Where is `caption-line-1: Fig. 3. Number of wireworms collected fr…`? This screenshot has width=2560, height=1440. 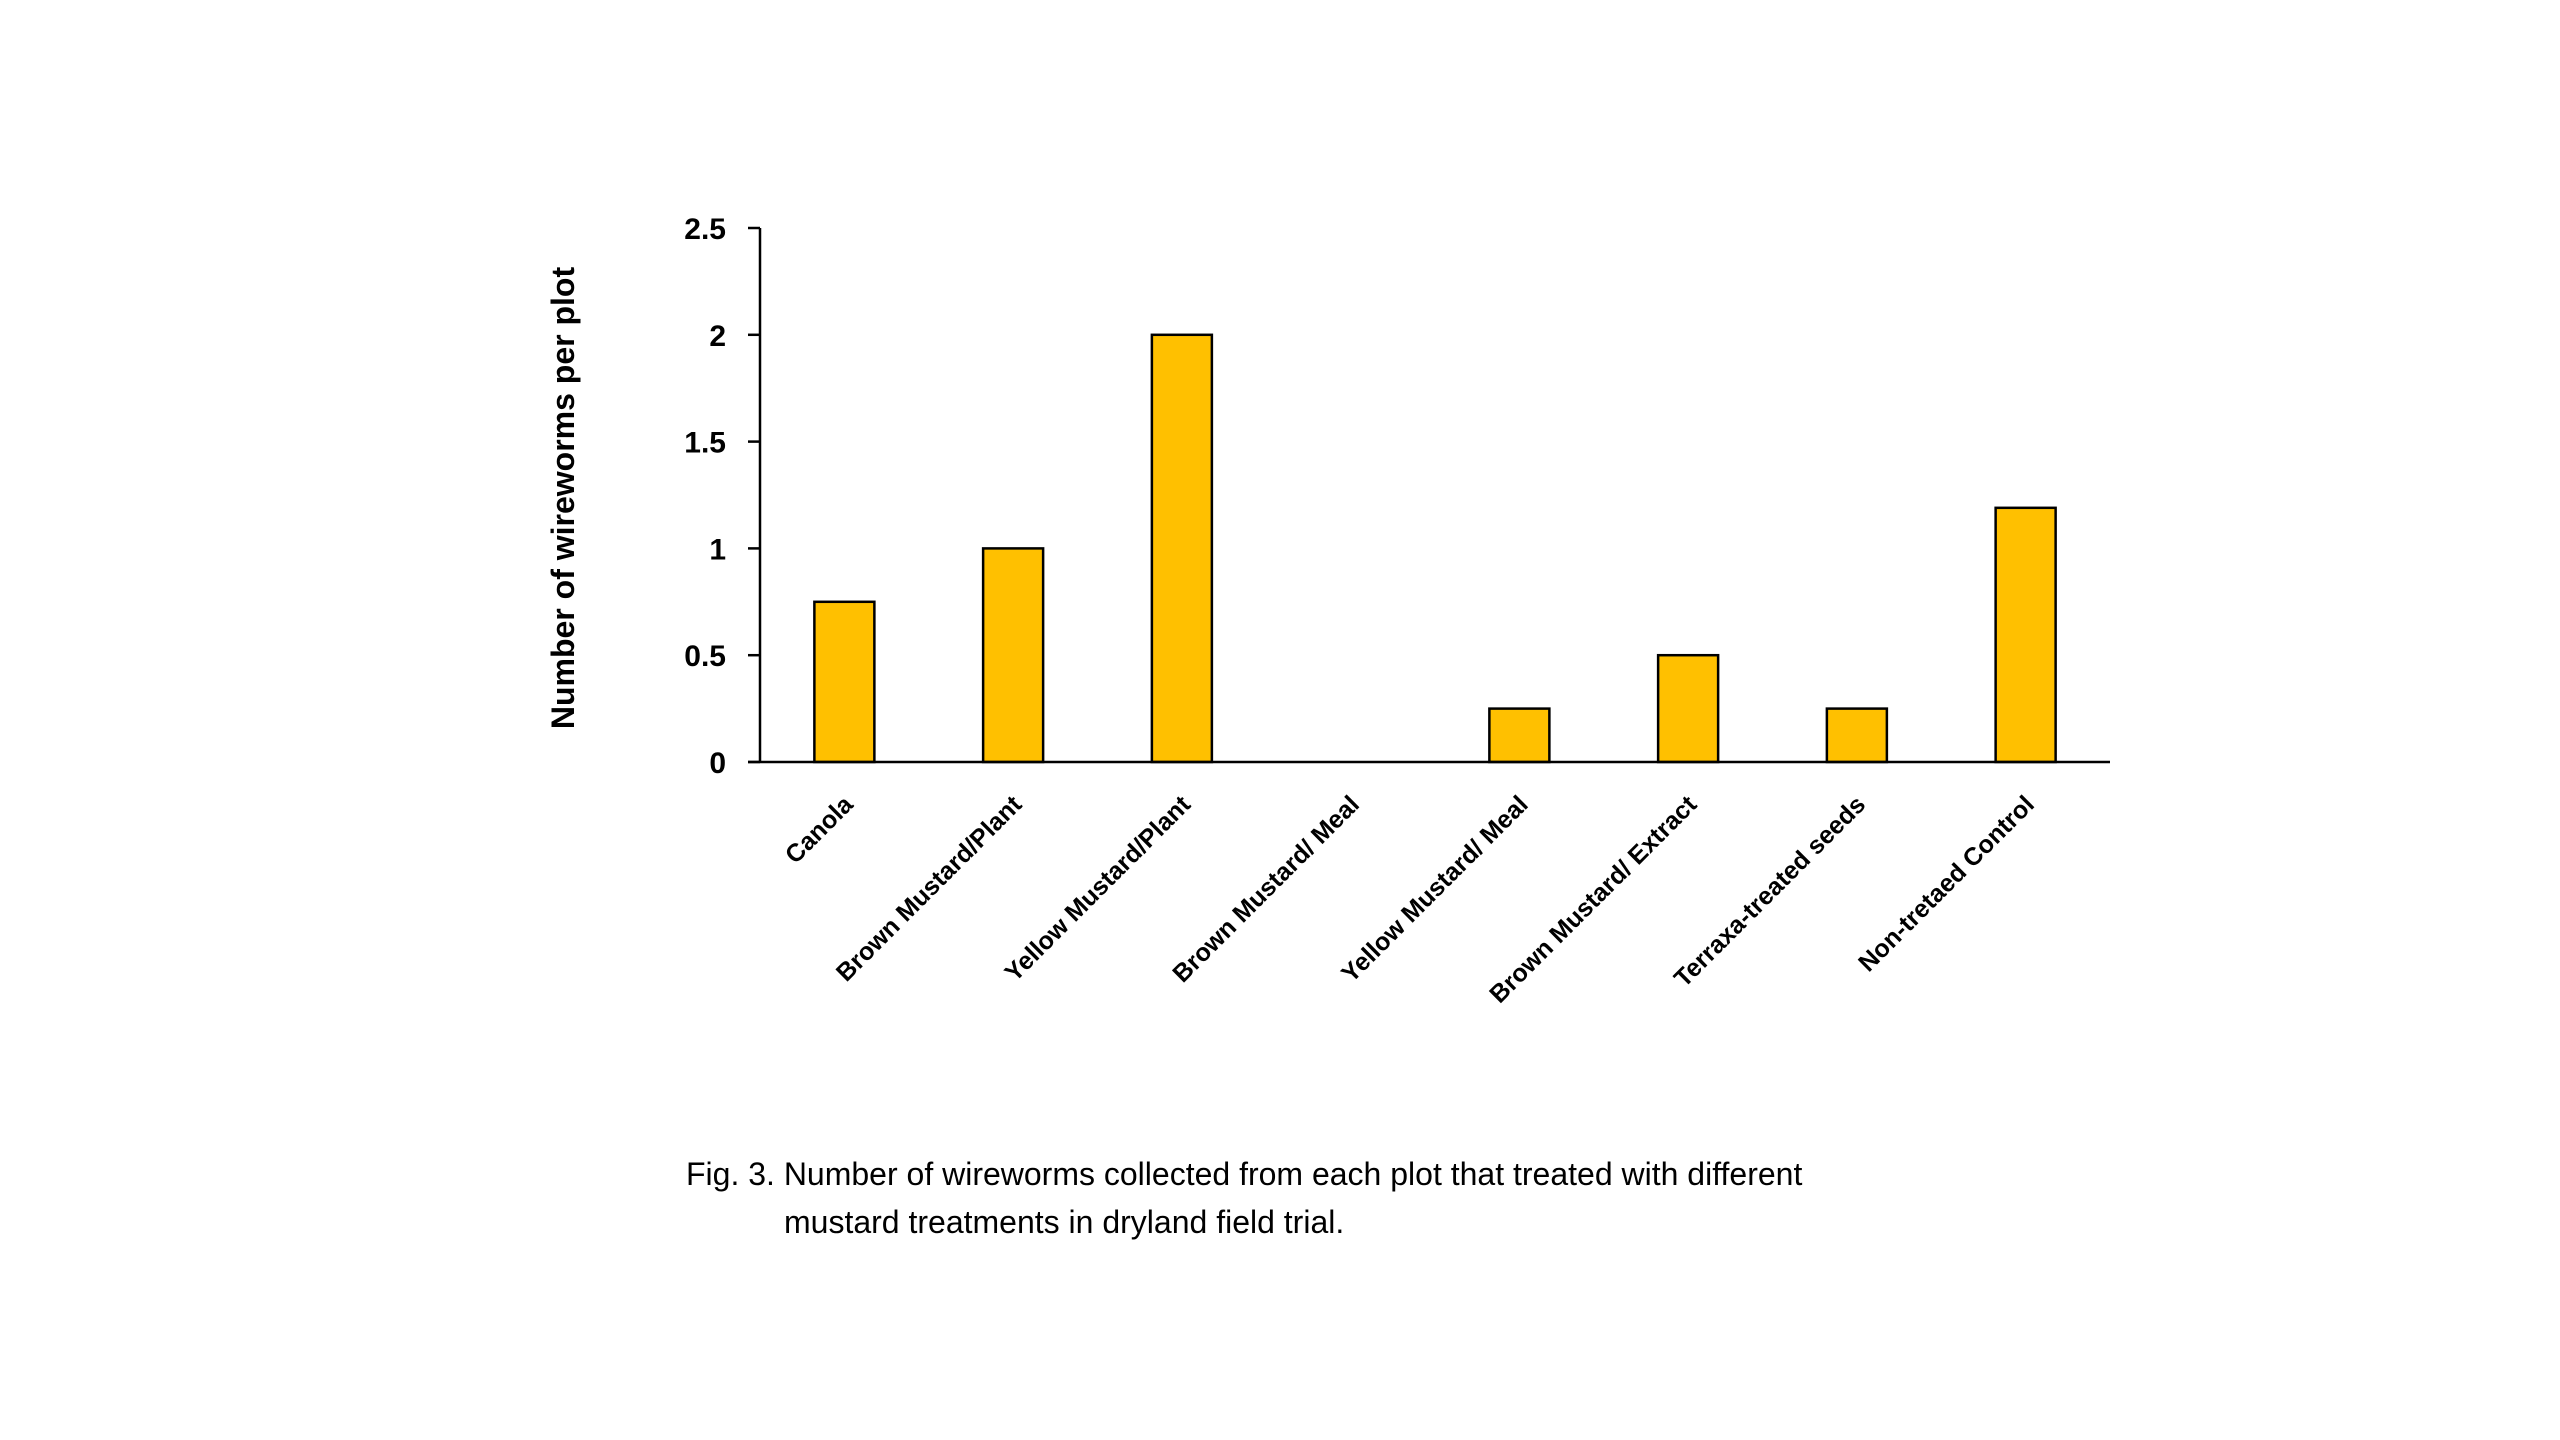
caption-line-1: Fig. 3. Number of wireworms collected fr… is located at coordinates (1244, 1174).